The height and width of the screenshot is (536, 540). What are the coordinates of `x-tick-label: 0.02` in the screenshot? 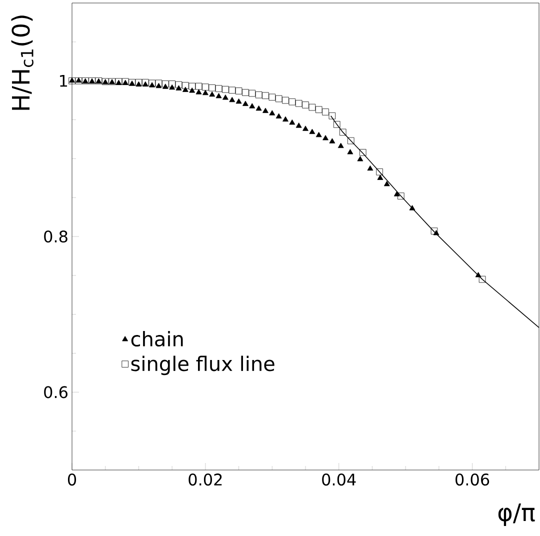 It's located at (205, 480).